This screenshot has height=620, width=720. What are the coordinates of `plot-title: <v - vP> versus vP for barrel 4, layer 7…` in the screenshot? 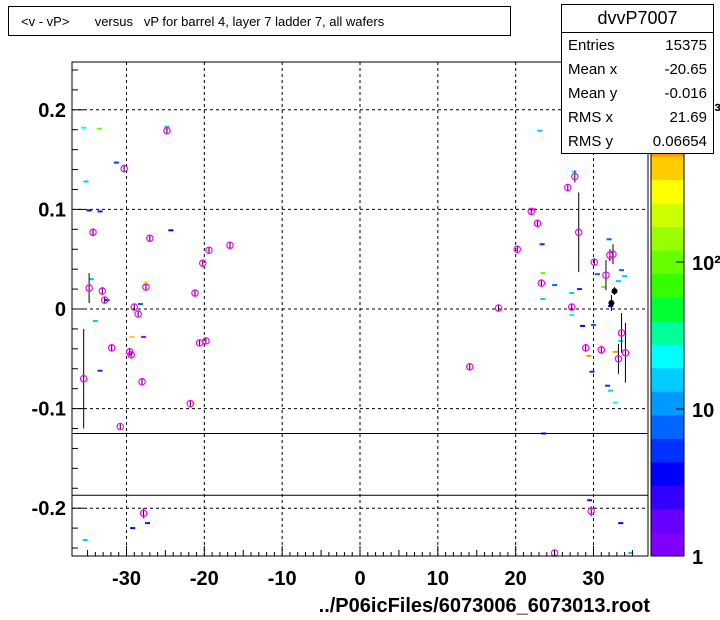 It's located at (203, 21).